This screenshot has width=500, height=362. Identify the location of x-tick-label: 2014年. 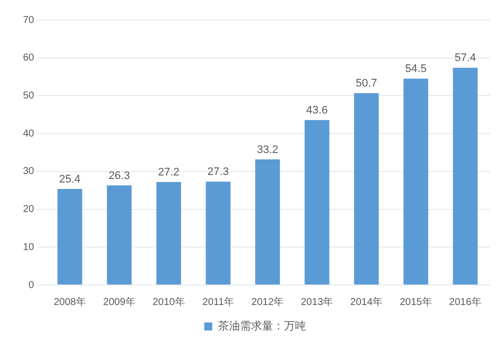
(366, 302).